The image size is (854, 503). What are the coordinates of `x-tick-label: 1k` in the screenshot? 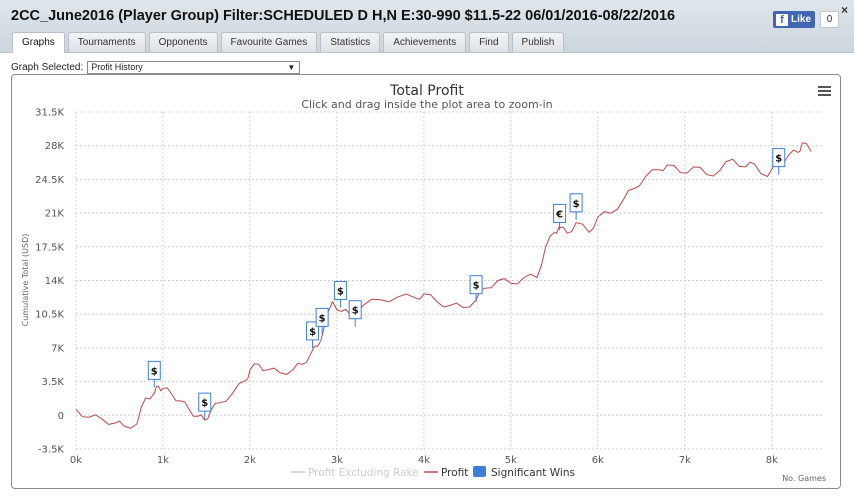 It's located at (163, 460).